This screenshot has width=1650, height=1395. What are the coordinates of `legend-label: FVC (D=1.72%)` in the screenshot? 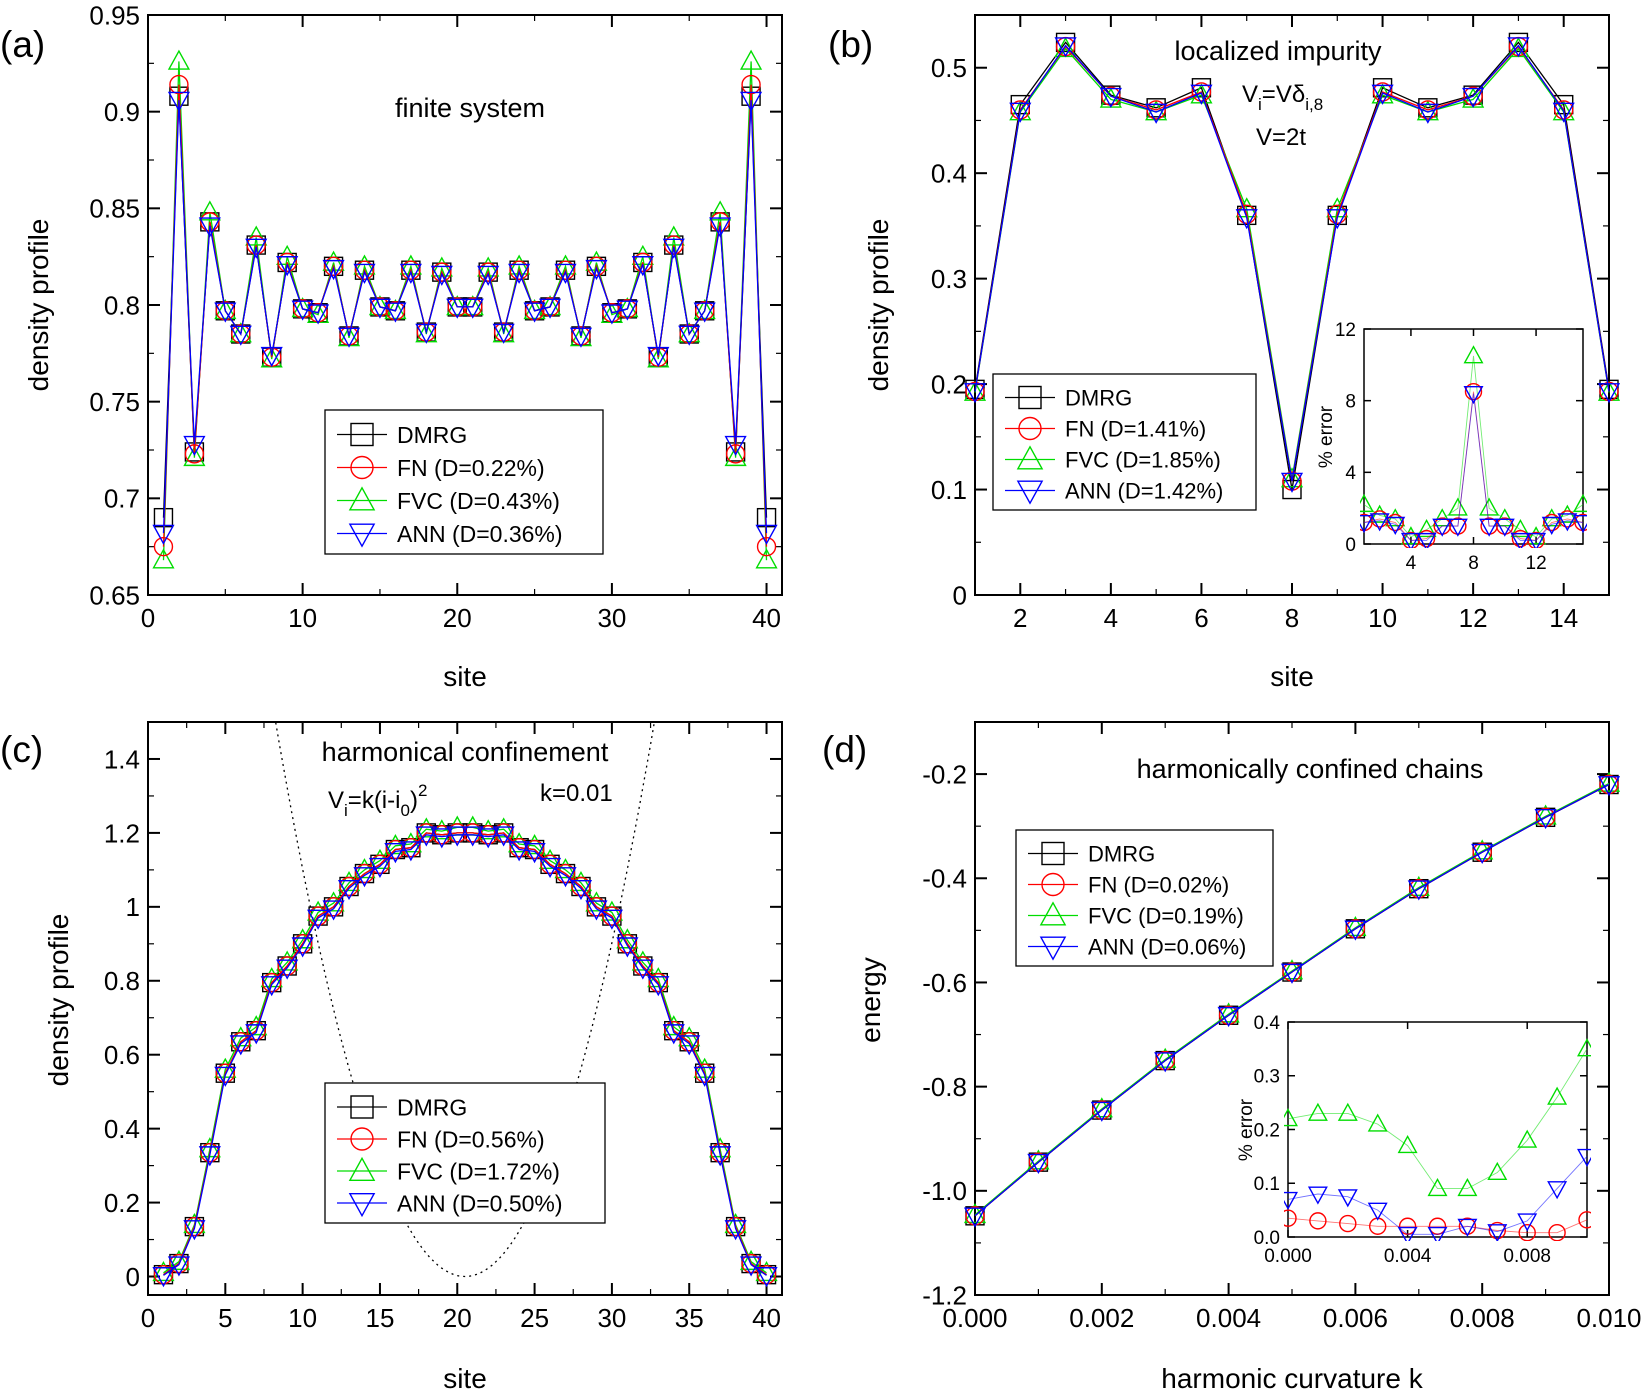 It's located at (478, 1171).